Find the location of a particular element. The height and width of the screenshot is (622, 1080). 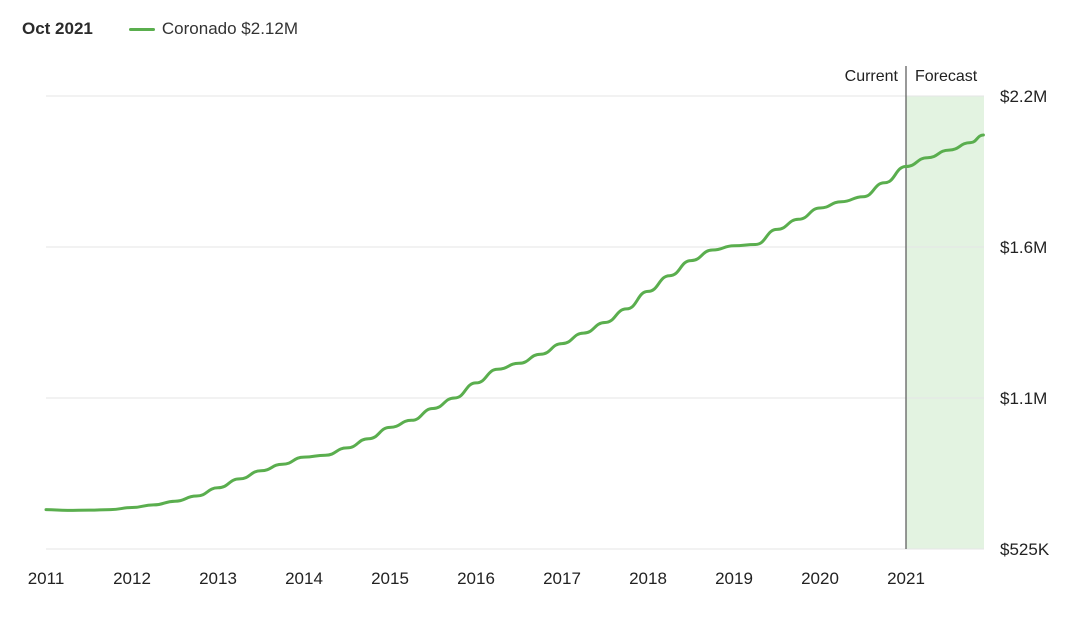

x-tick-label: 2011 is located at coordinates (46, 578).